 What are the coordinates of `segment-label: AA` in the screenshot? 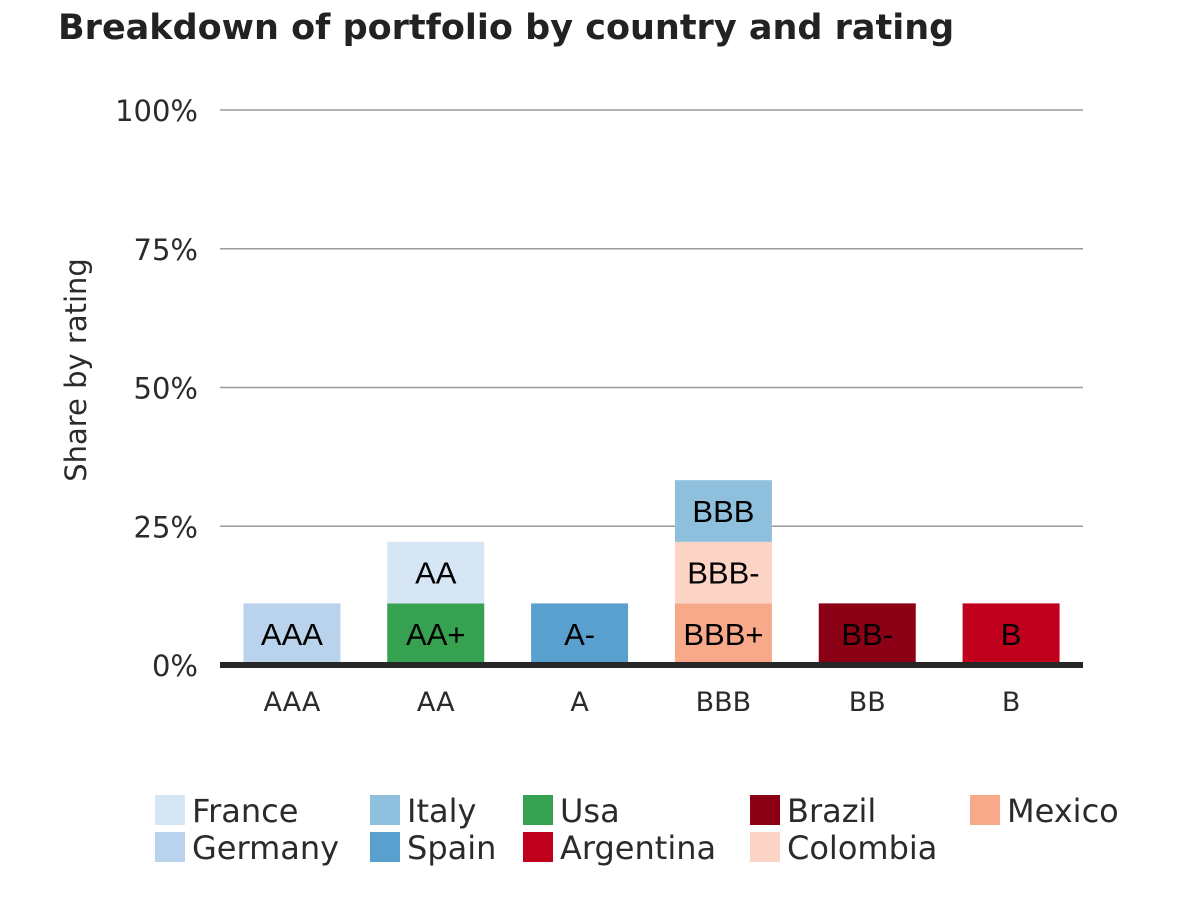 It's located at (436, 573).